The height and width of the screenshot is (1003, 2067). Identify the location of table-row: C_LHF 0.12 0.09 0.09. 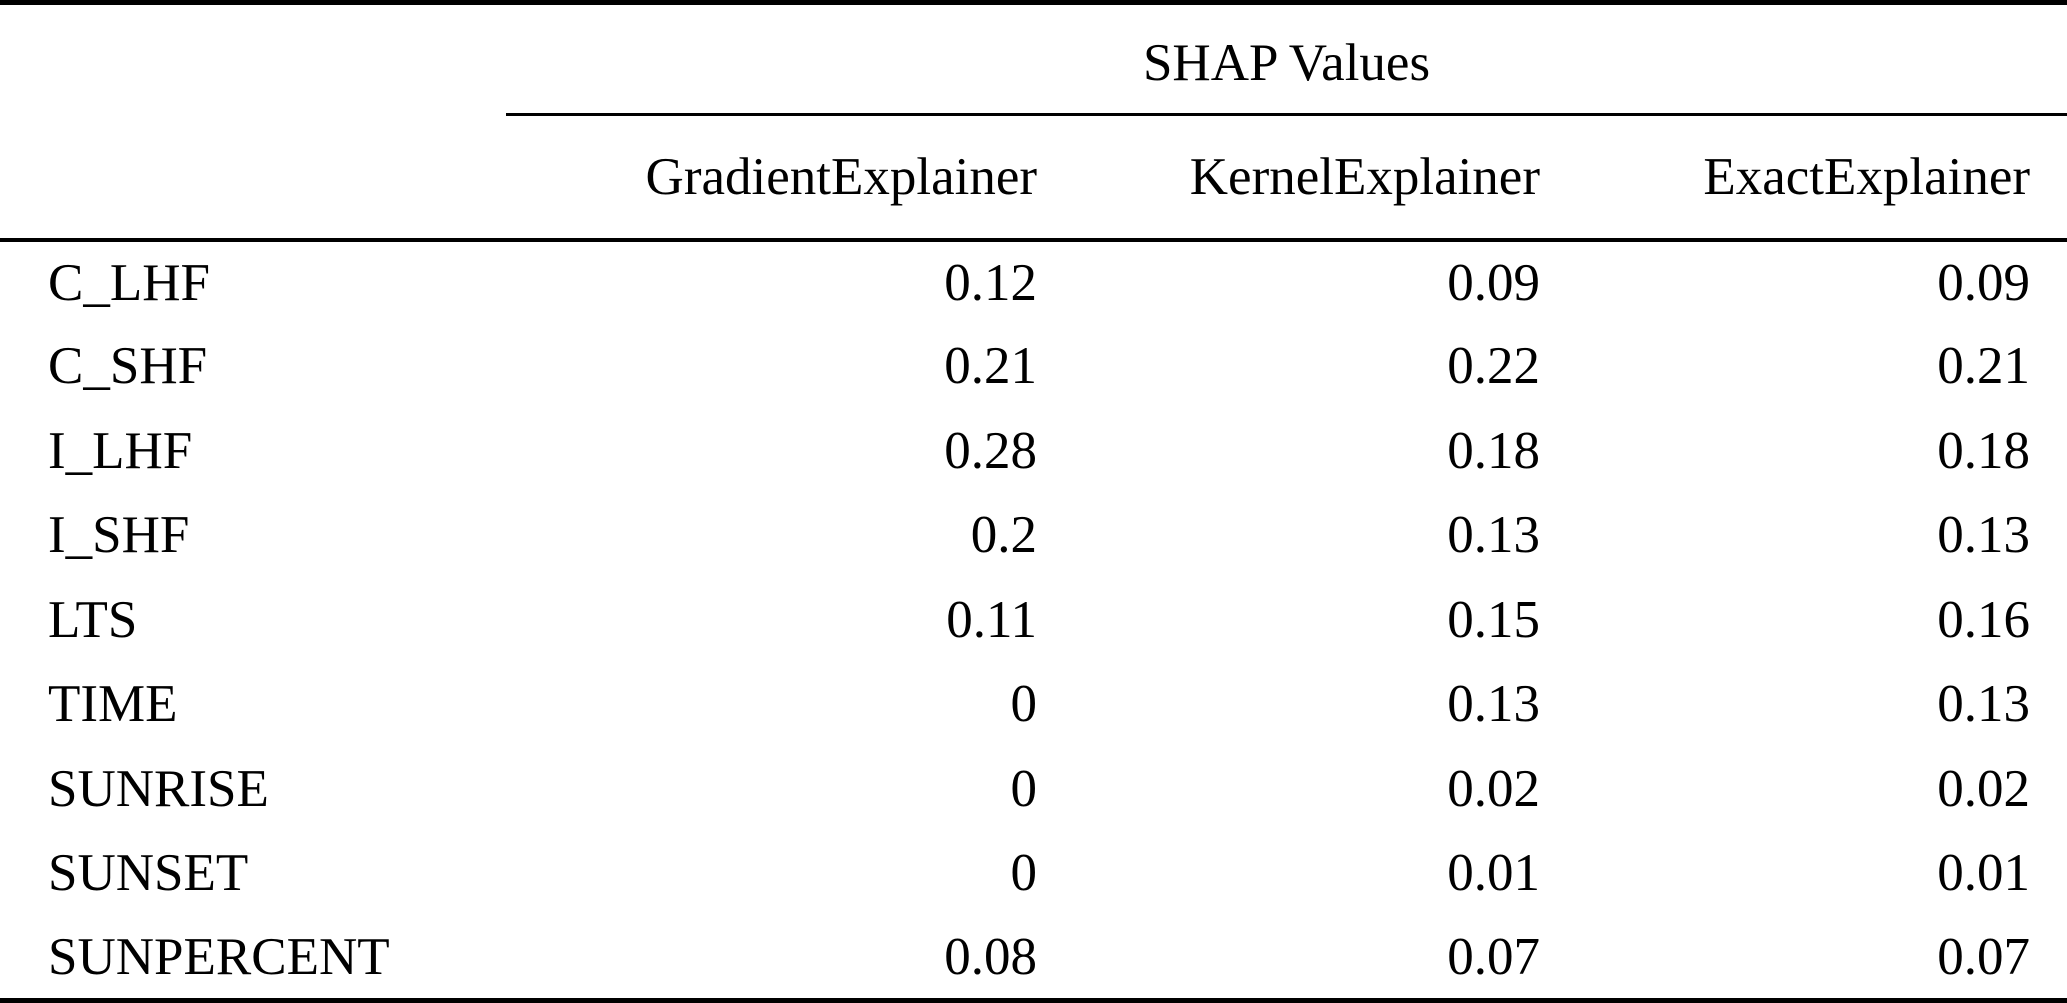
(1033, 282).